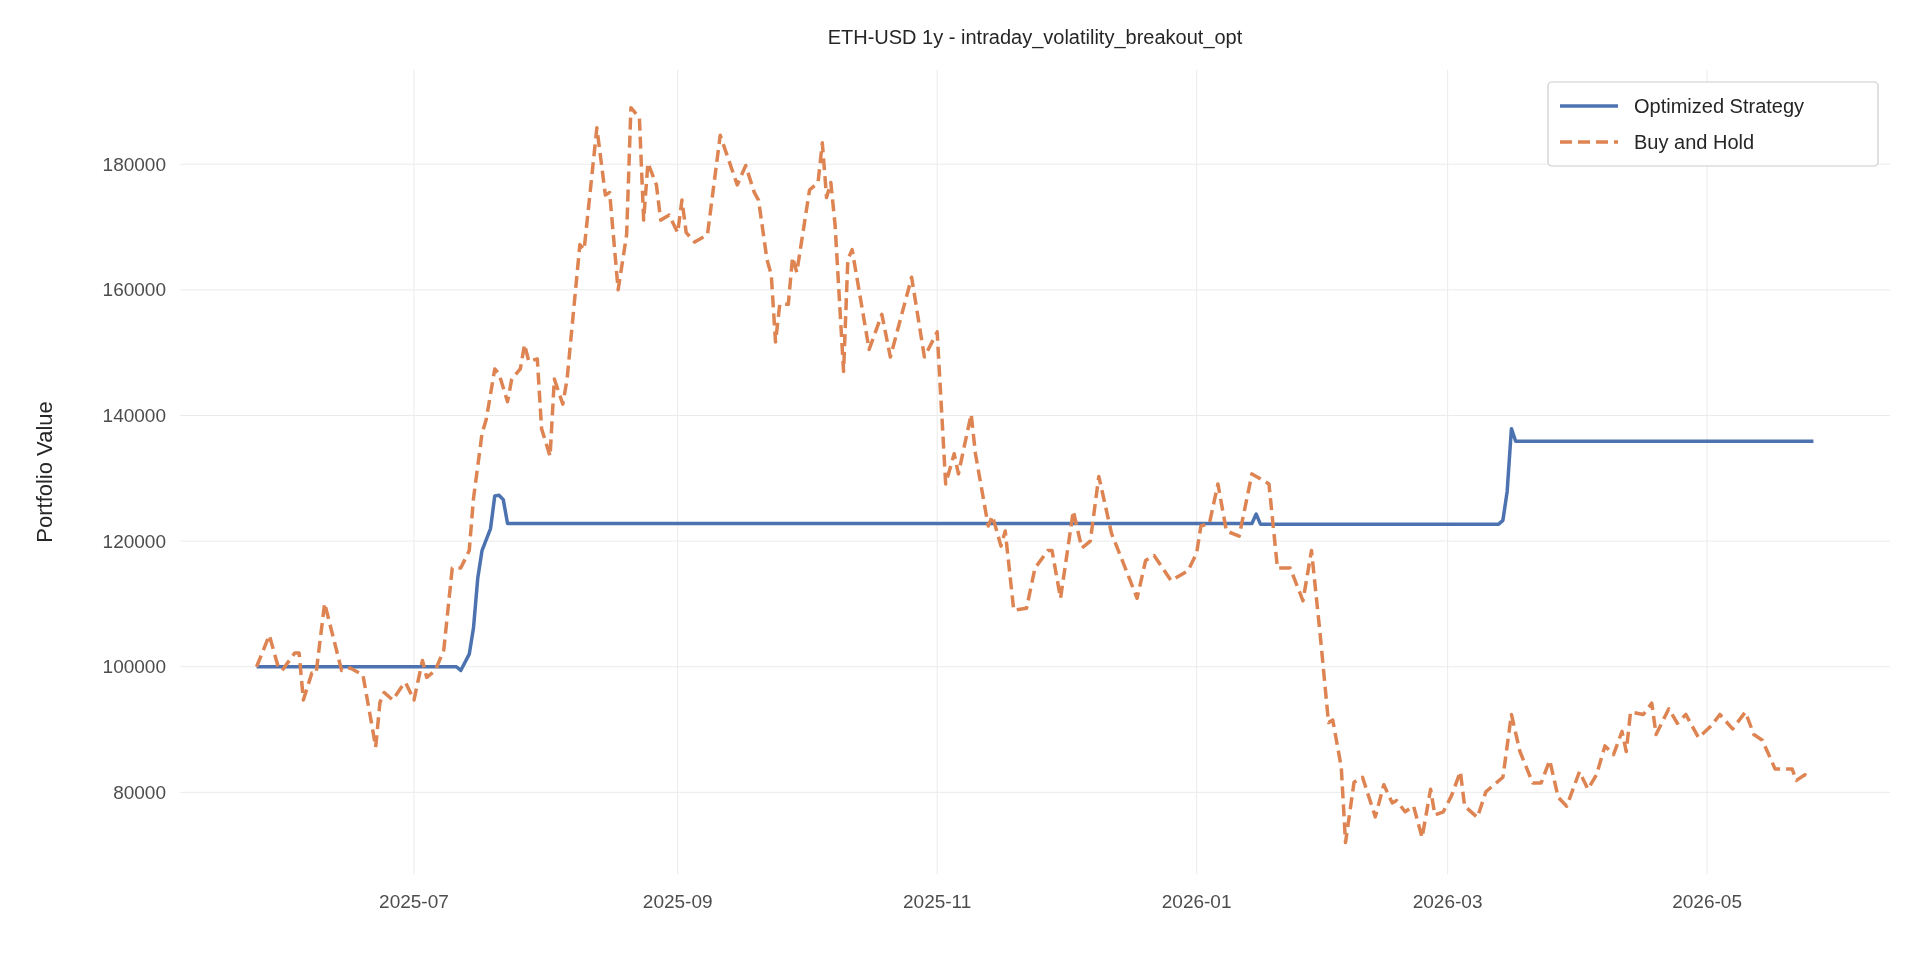 This screenshot has height=960, width=1920. Describe the element at coordinates (1707, 901) in the screenshot. I see `x-tick-label: 2026-05` at that location.